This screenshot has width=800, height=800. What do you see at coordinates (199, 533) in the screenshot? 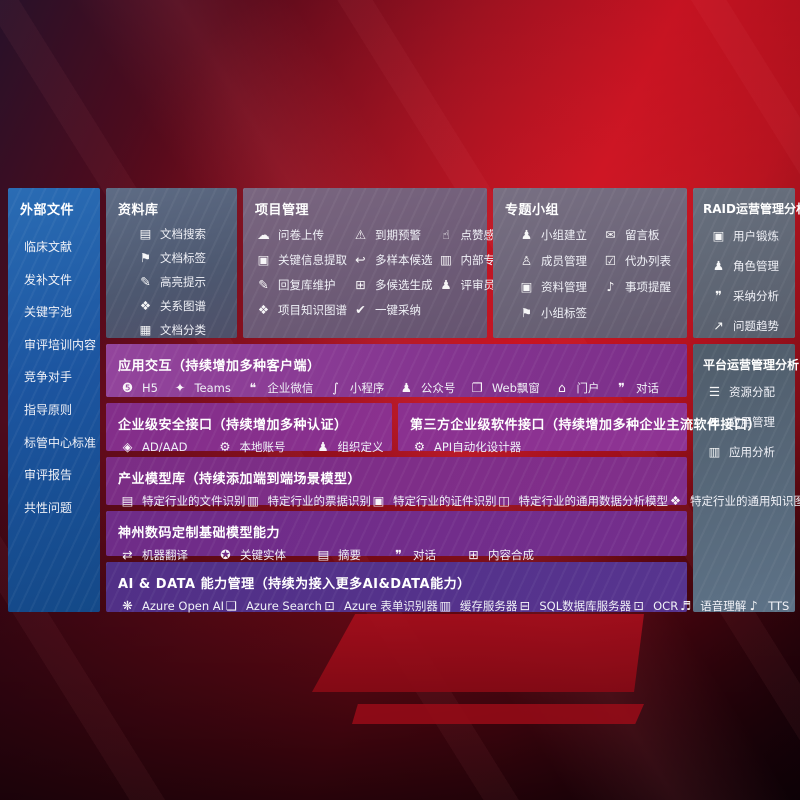
I see `band-title: 神州数码定制基础模型能力` at bounding box center [199, 533].